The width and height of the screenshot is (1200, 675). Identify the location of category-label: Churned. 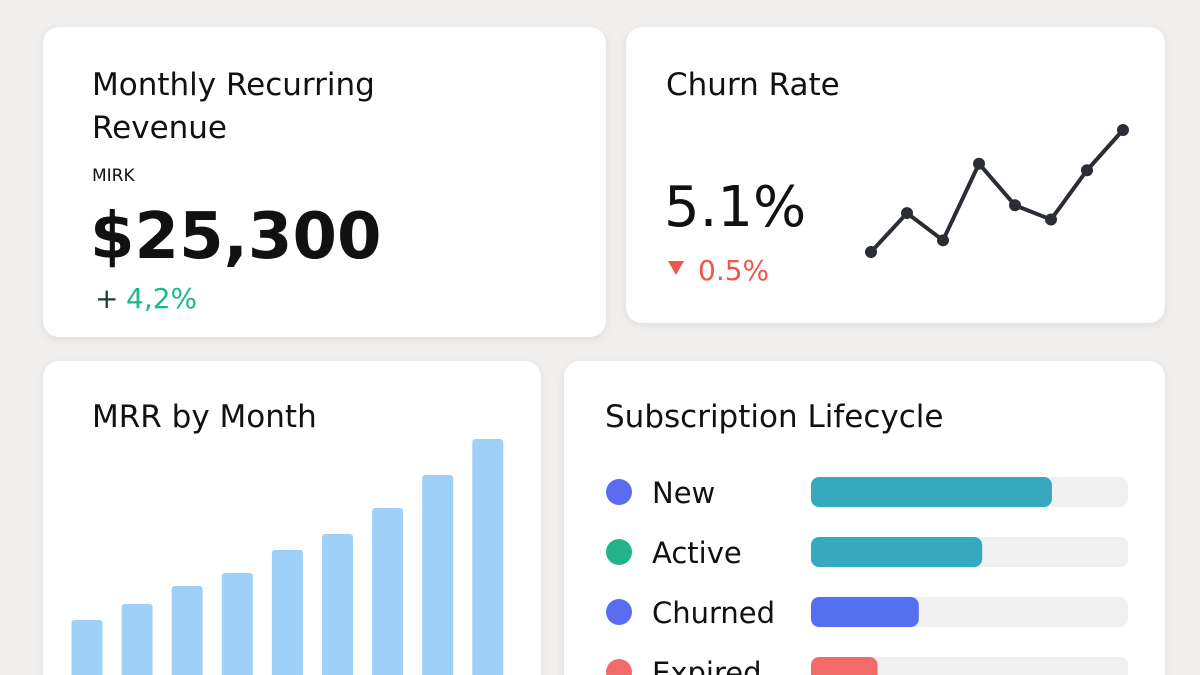
(713, 613).